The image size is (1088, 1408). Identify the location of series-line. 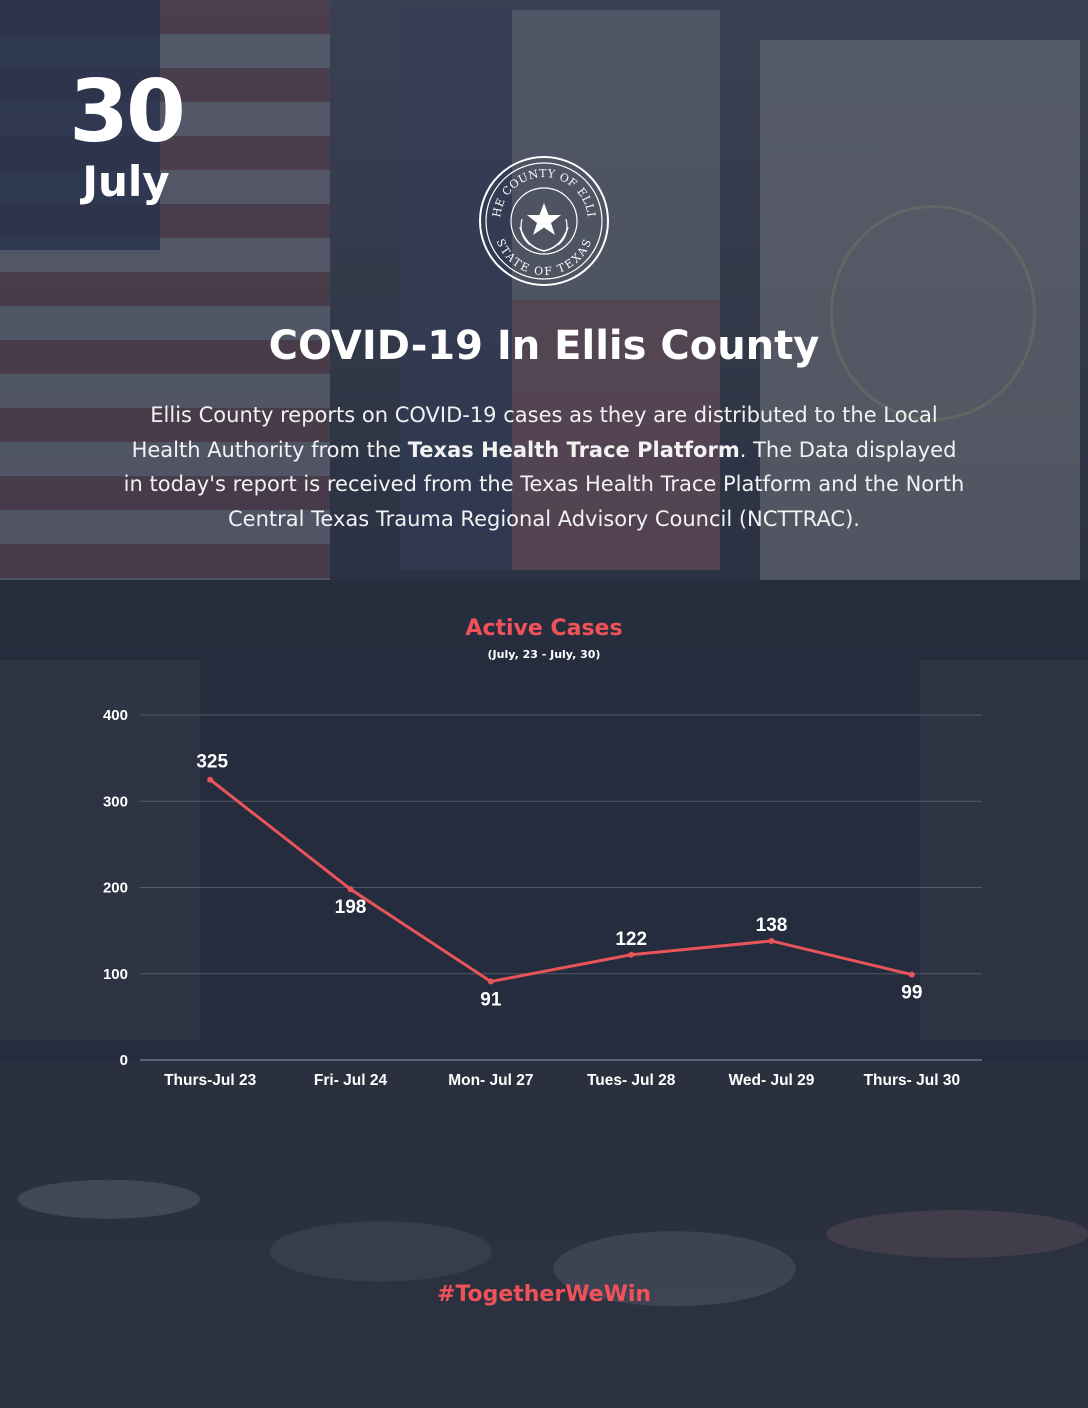
(561, 881).